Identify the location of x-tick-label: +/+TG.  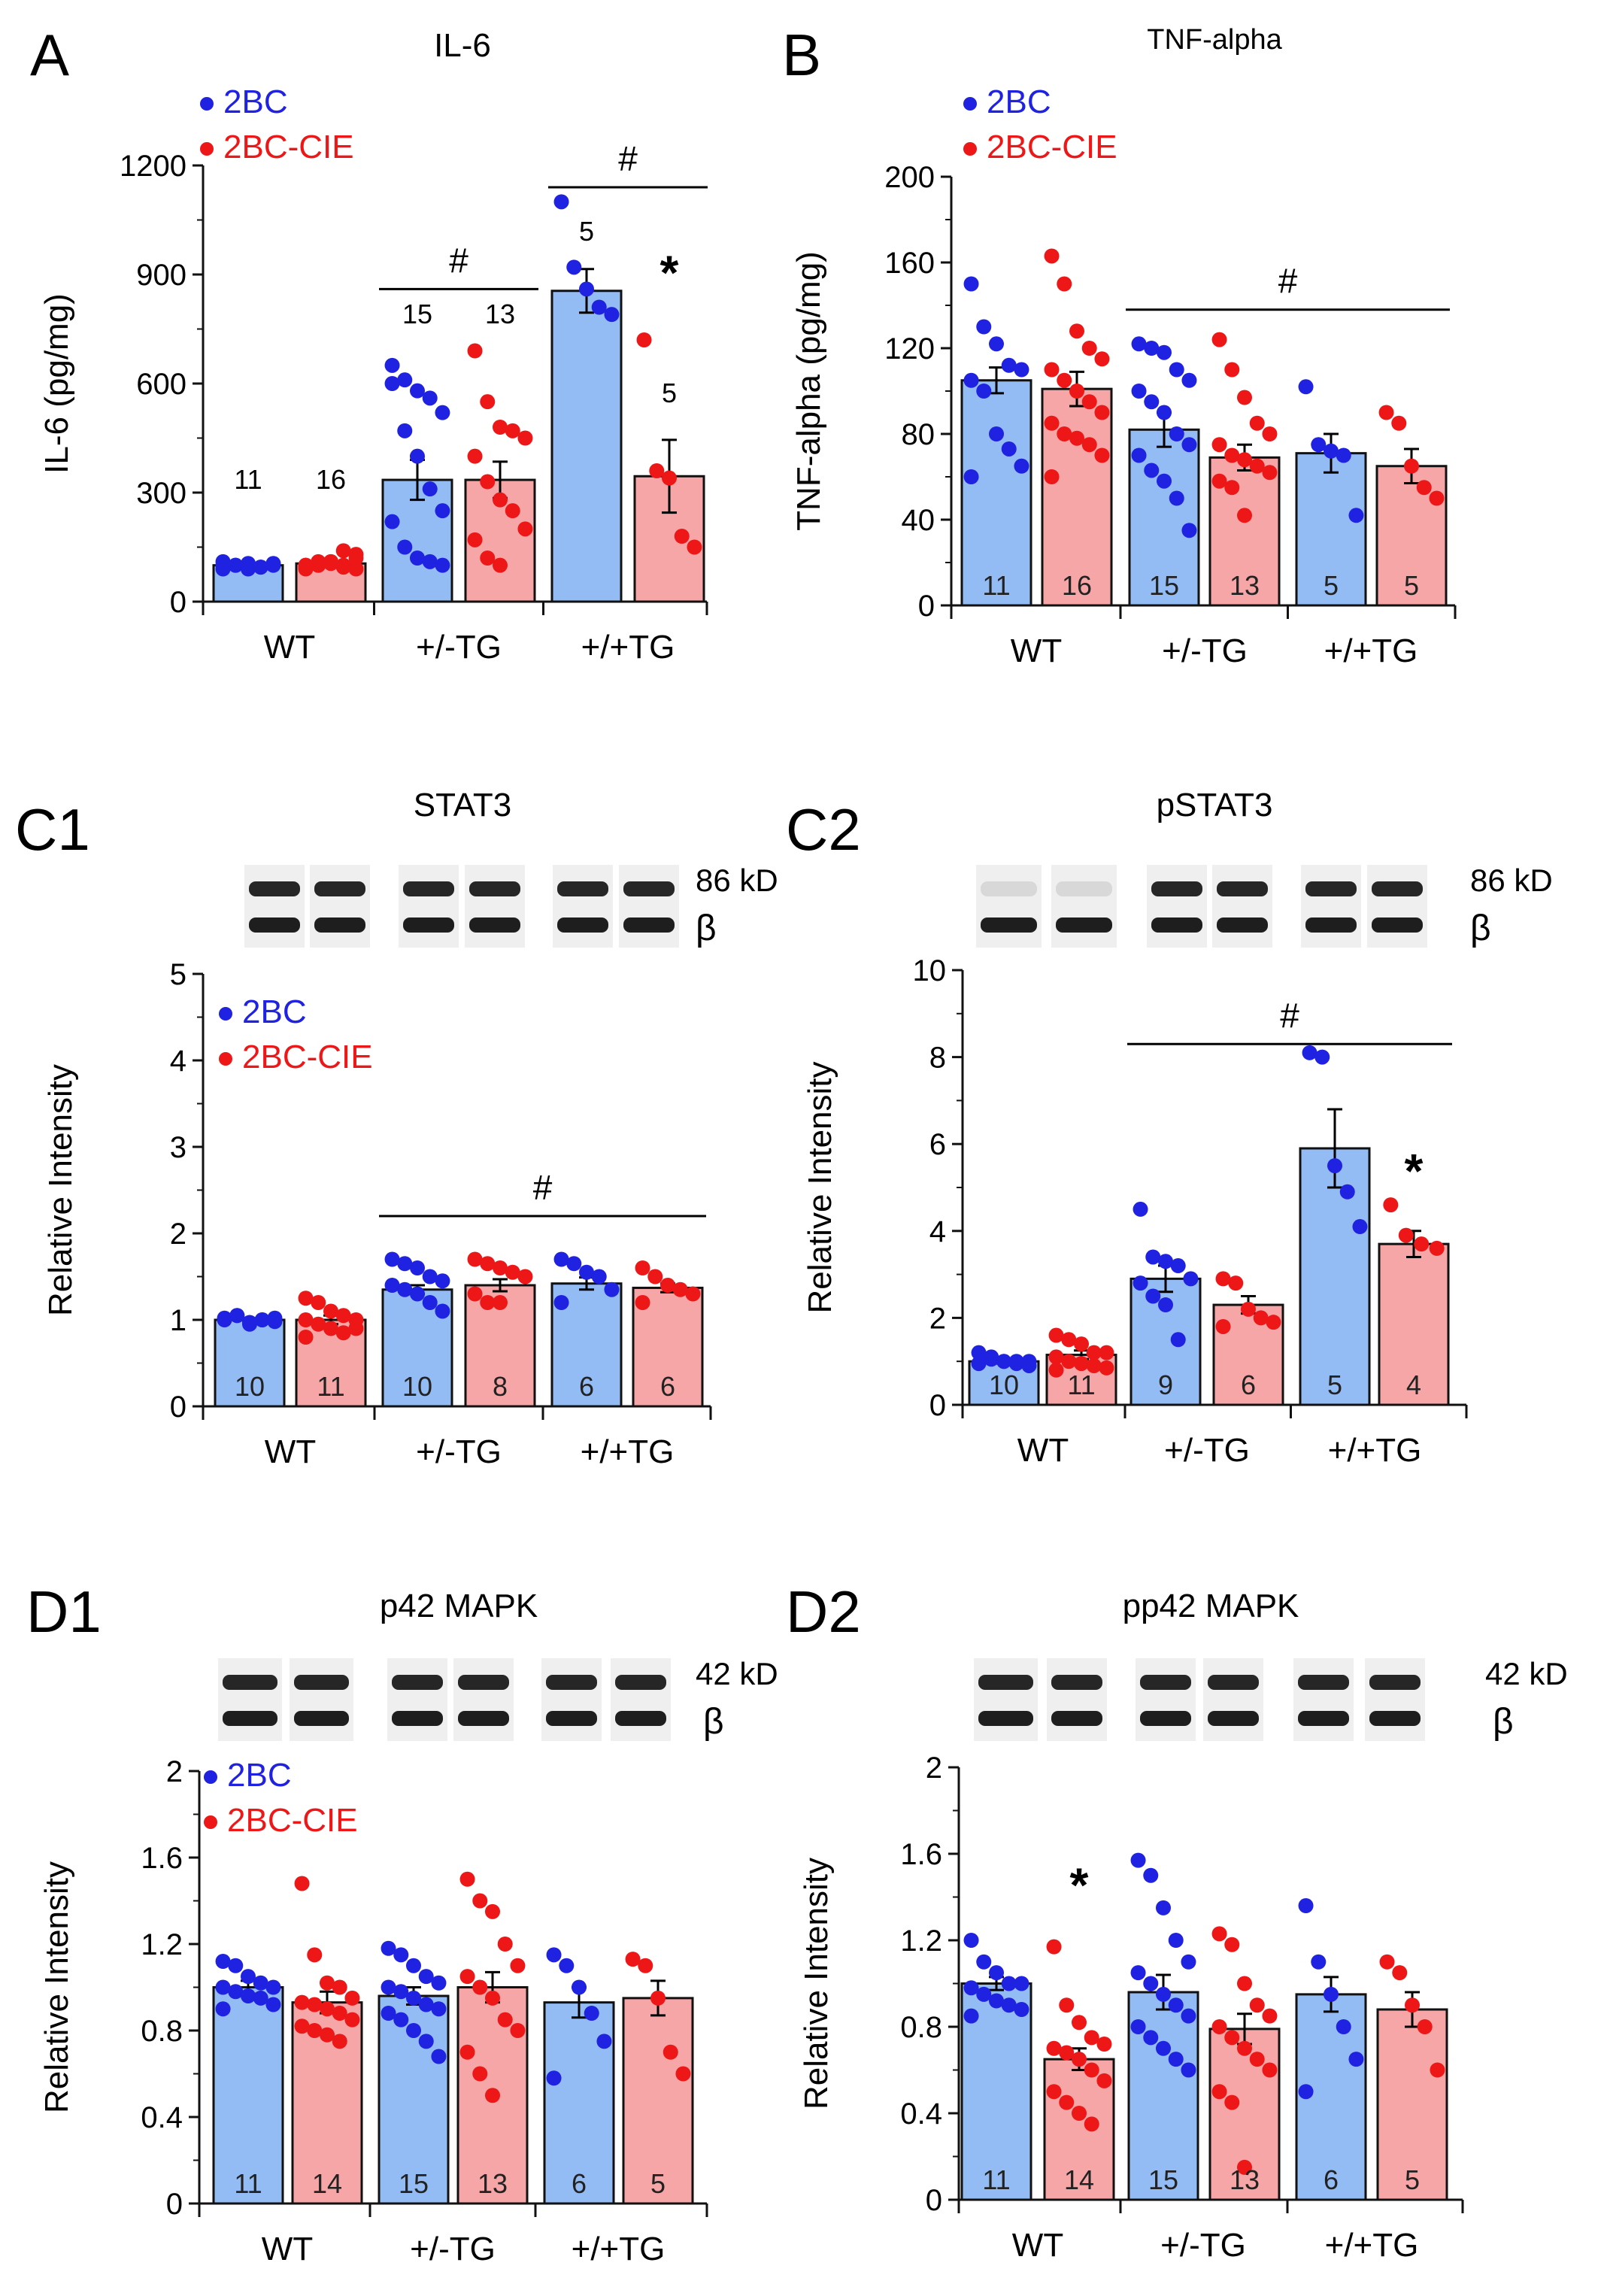
(628, 647).